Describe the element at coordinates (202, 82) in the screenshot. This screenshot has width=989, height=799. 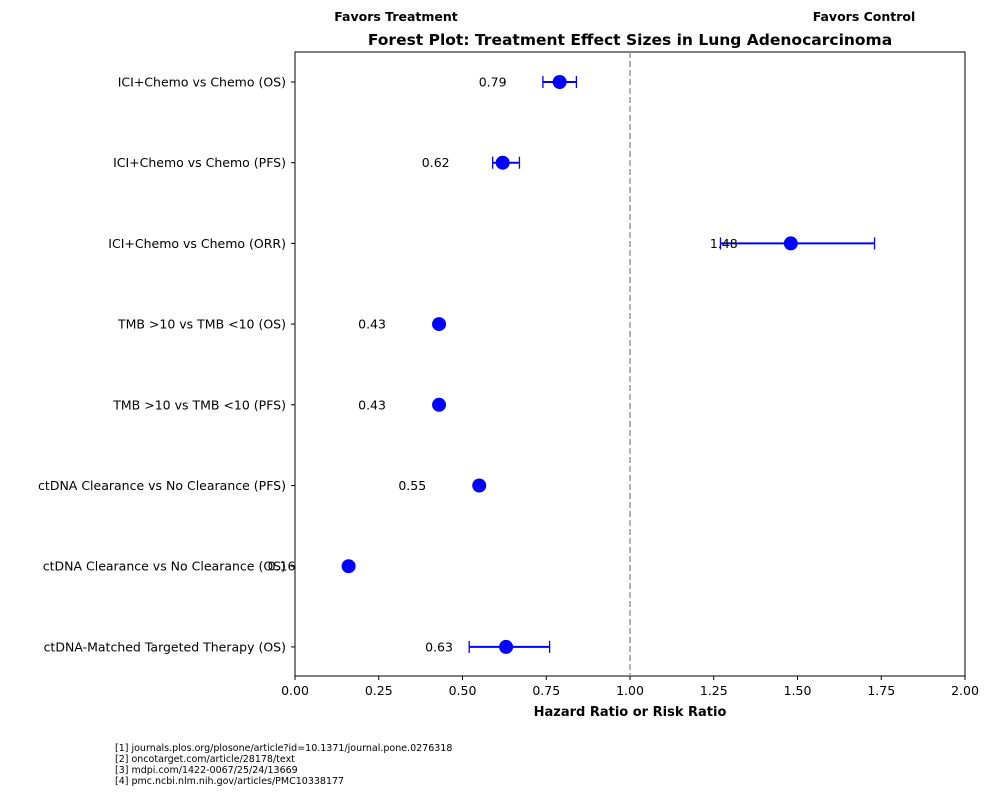
I see `y-tick-label: ICI+Chemo vs Chemo (OS)` at that location.